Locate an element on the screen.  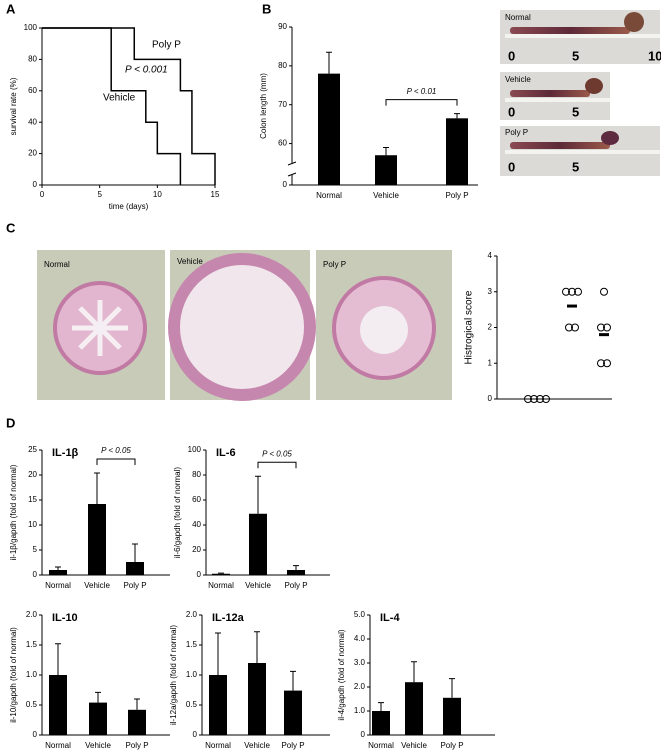
histology-images: Normal Vehicle Poly P is located at coordinates (244, 325).